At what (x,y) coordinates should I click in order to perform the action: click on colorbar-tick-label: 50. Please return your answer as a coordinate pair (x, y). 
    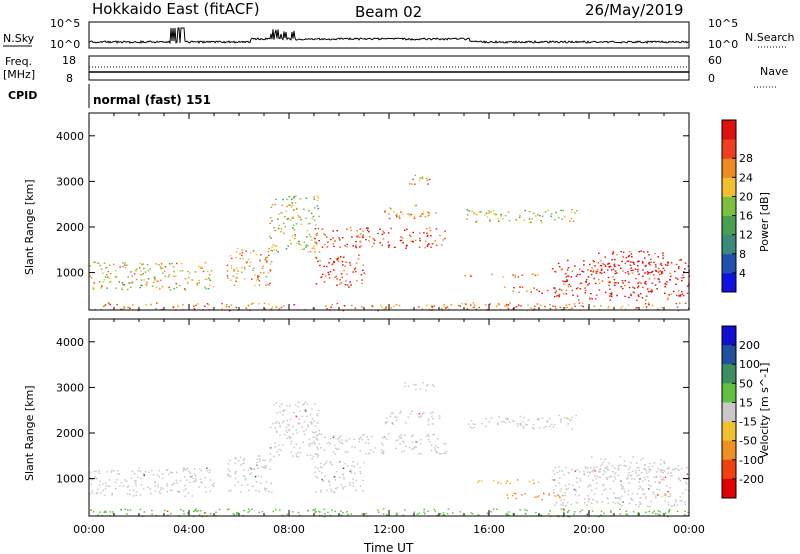
    Looking at the image, I should click on (746, 383).